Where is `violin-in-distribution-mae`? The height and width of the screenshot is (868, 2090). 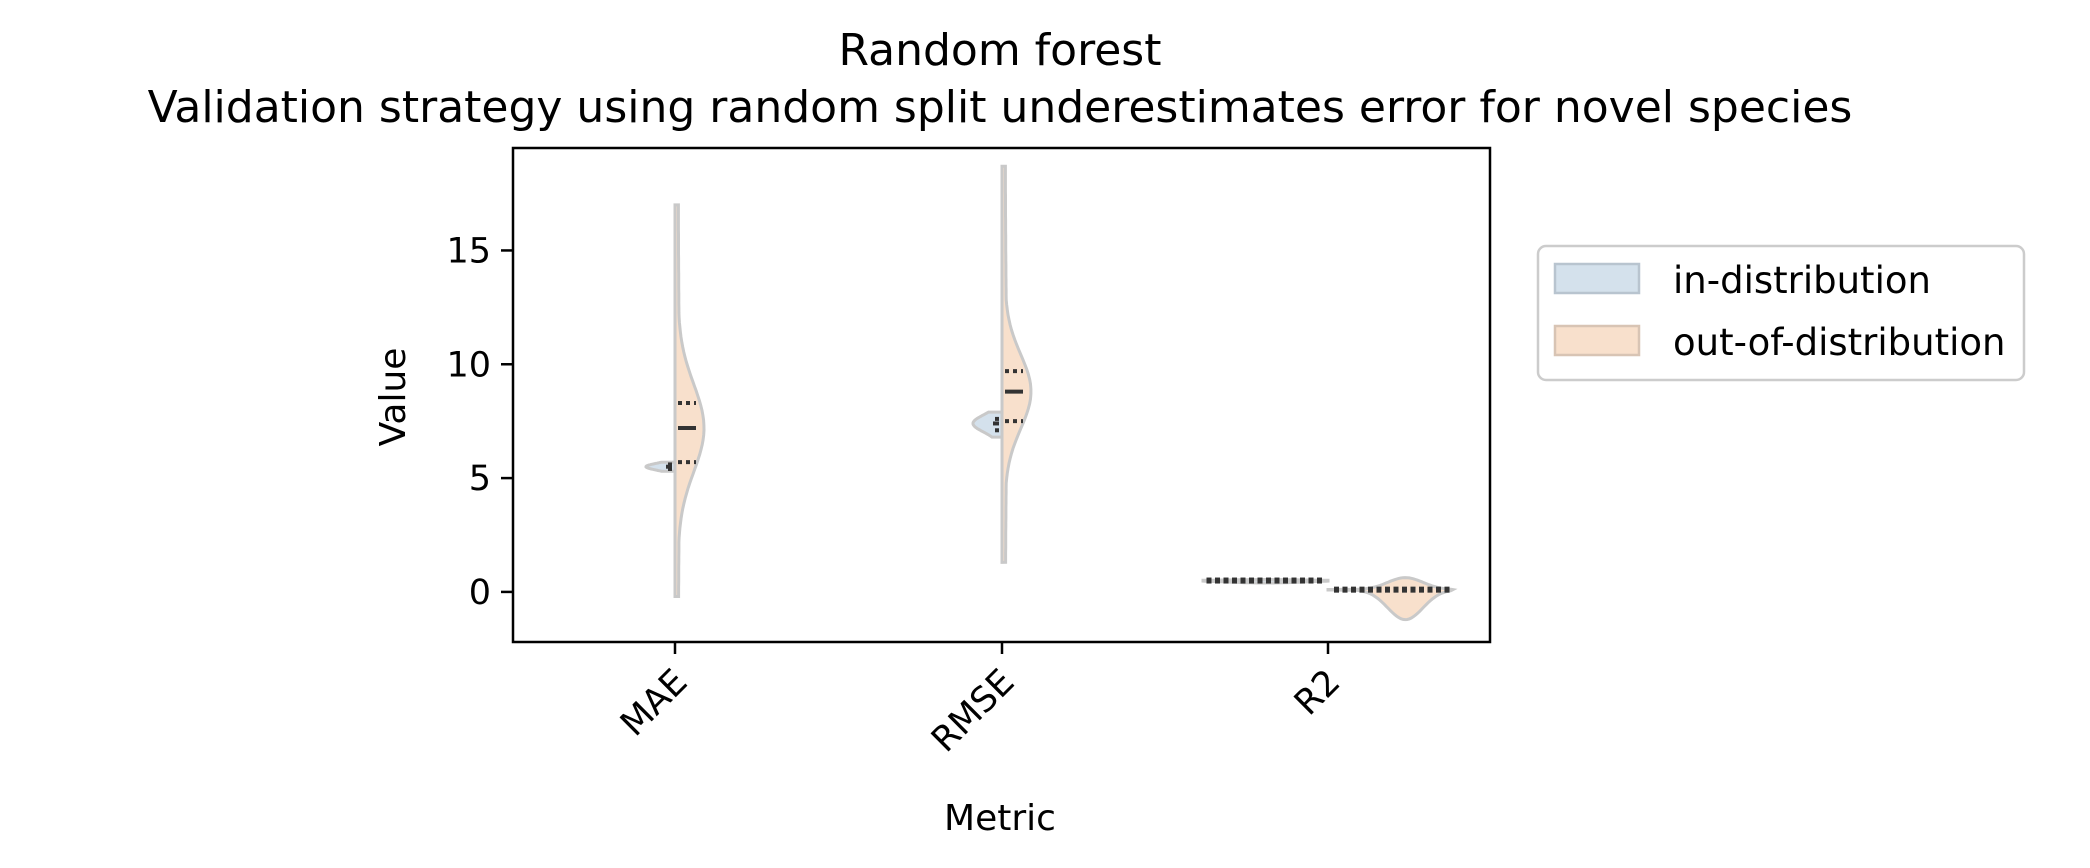 violin-in-distribution-mae is located at coordinates (660, 466).